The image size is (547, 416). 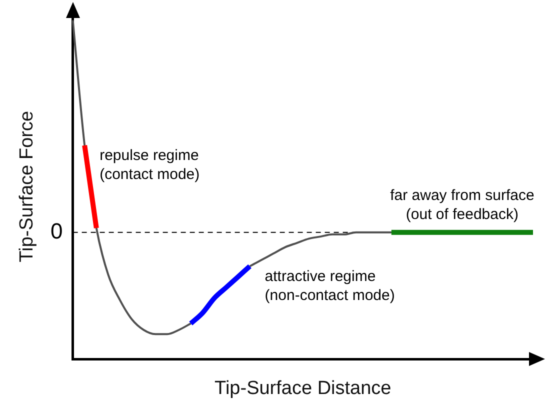 I want to click on series-label: far away from surface (out of feedback), so click(x=462, y=204).